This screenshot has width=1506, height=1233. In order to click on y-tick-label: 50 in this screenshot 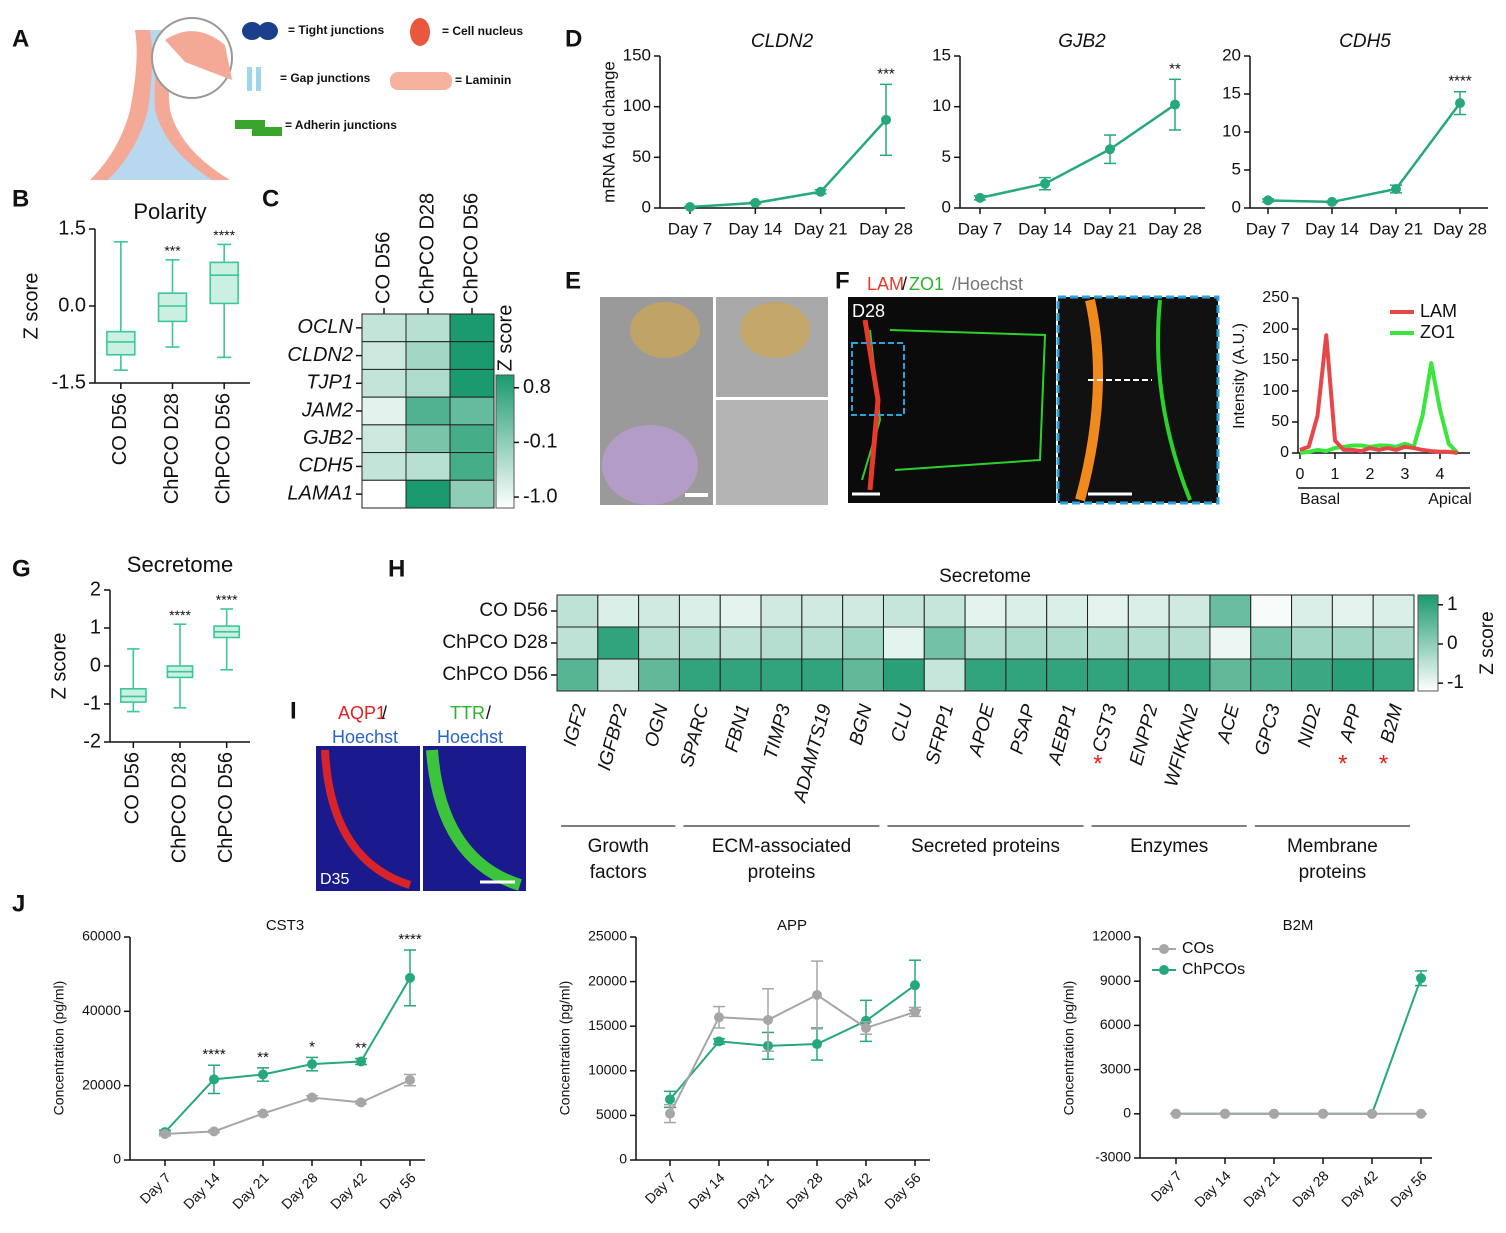, I will do `click(641, 156)`.